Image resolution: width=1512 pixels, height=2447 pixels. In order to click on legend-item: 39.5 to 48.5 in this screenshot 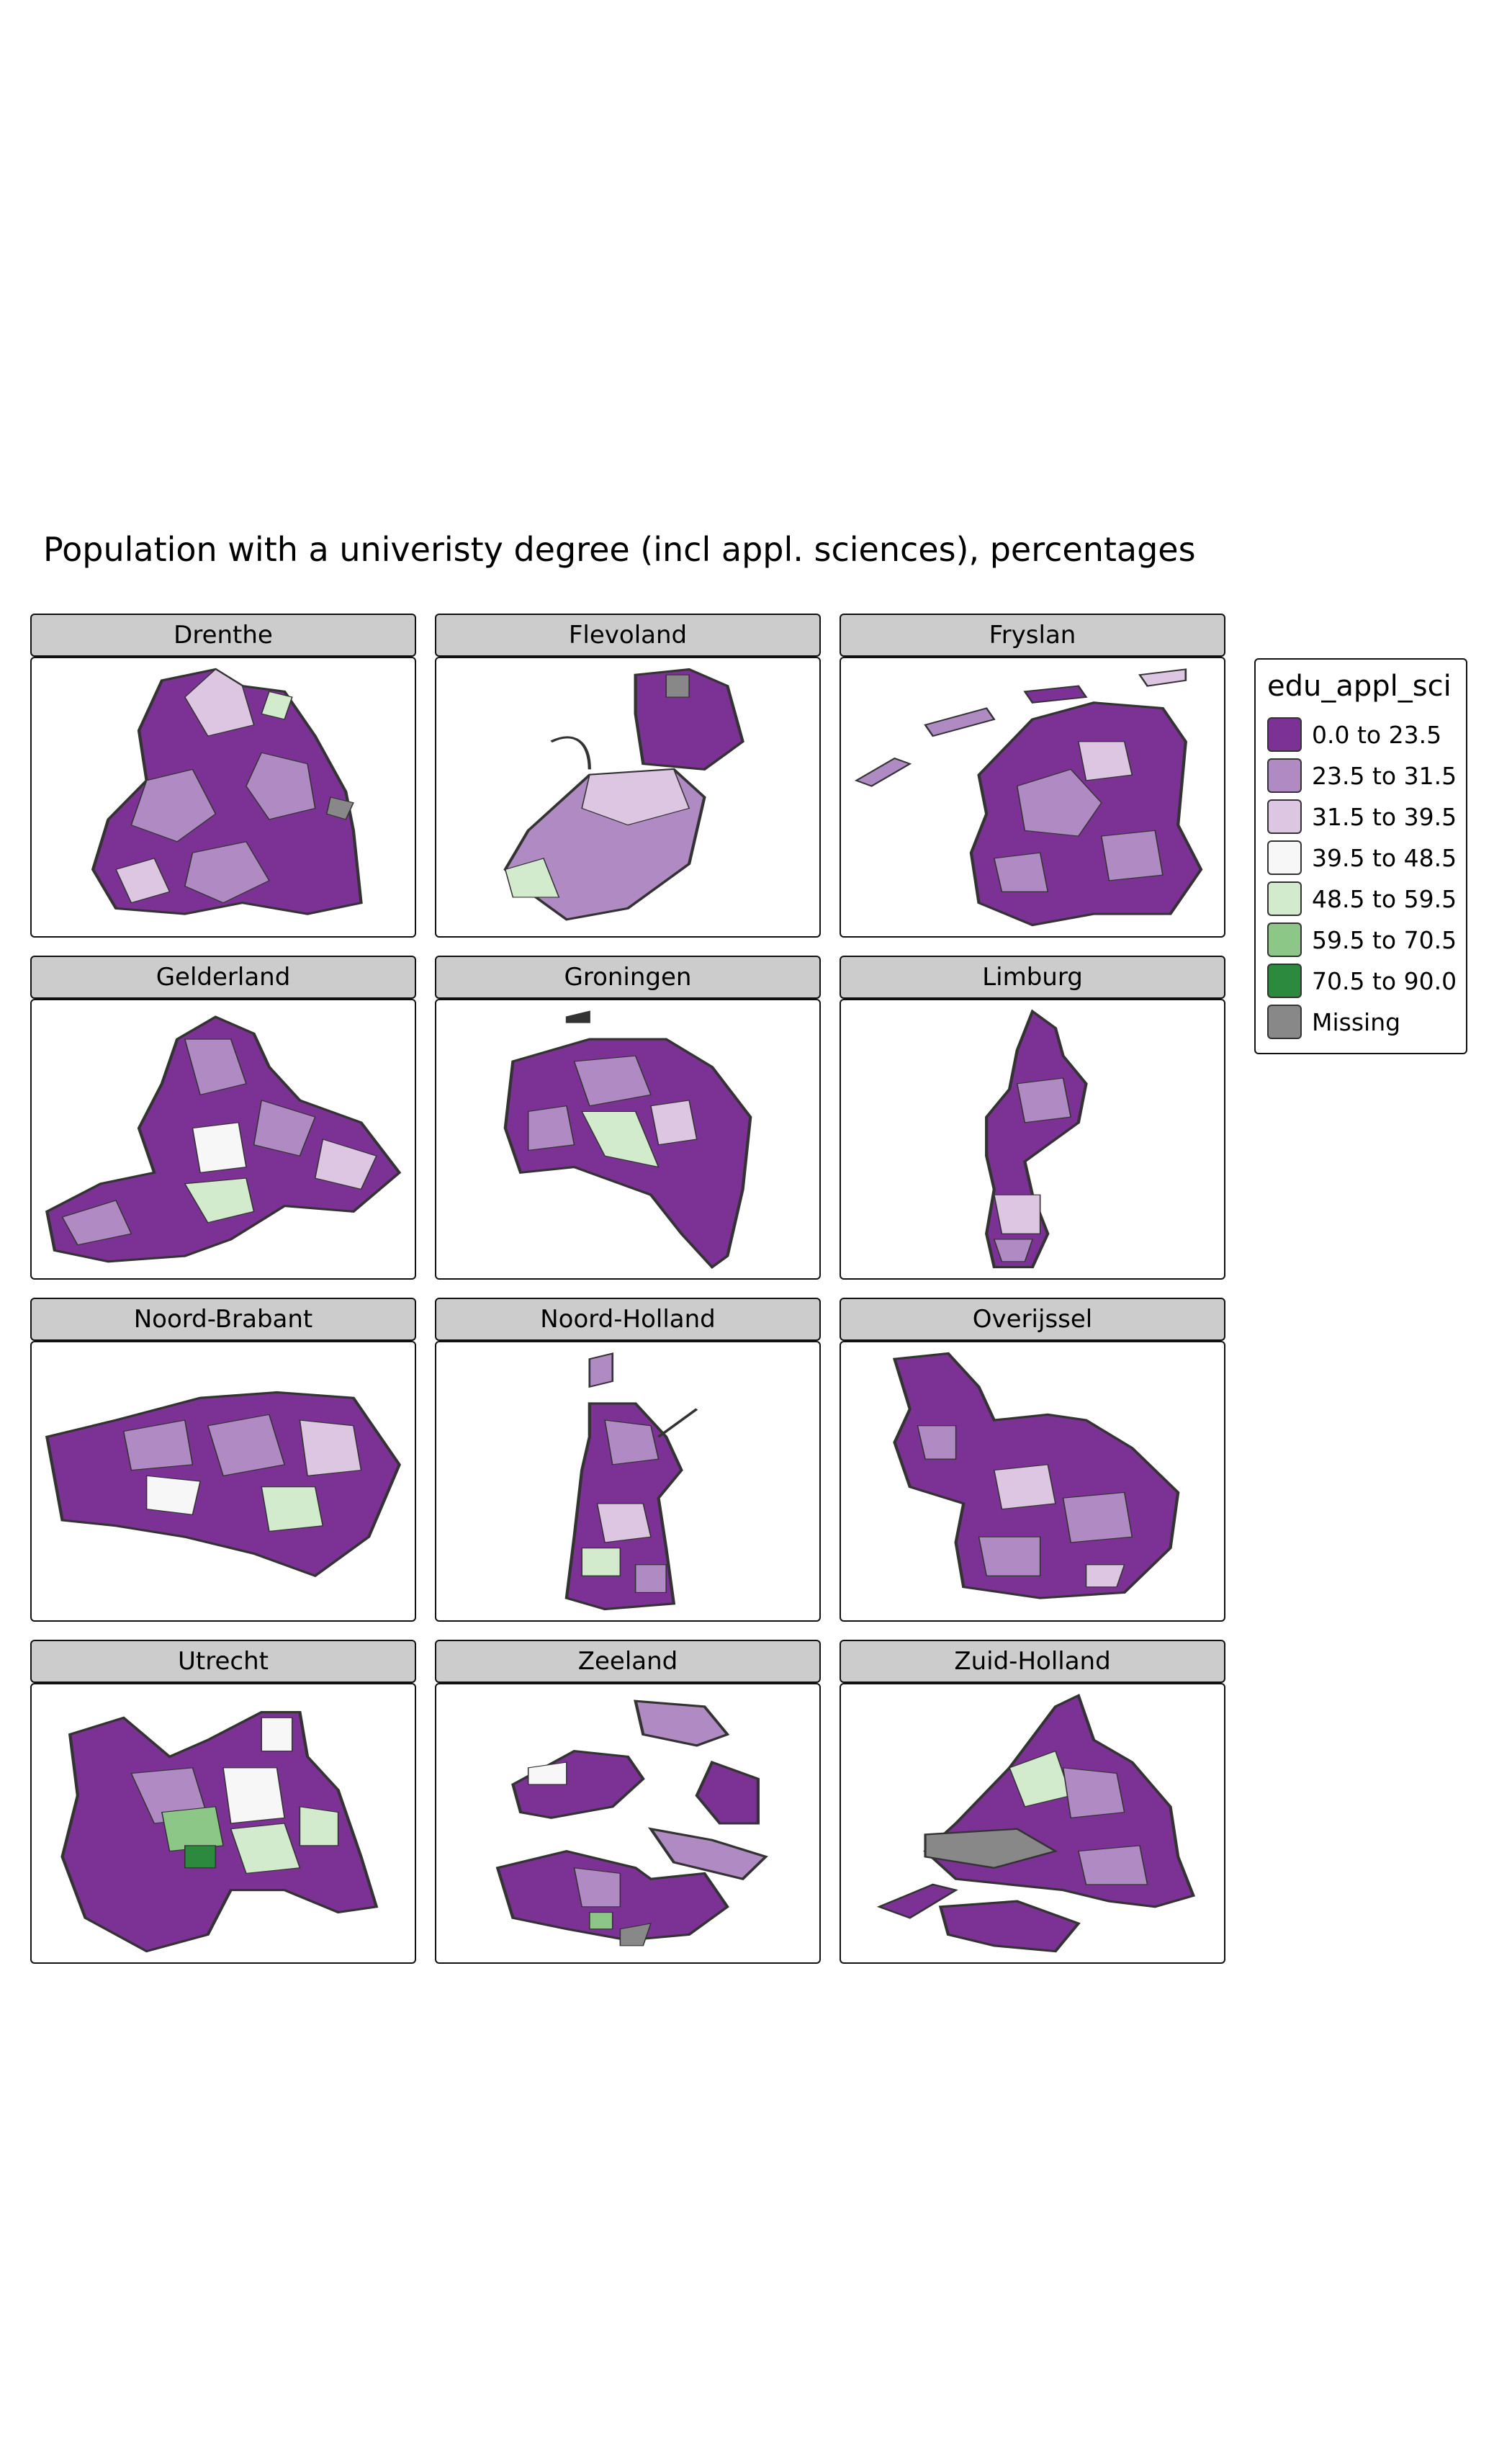, I will do `click(1362, 857)`.